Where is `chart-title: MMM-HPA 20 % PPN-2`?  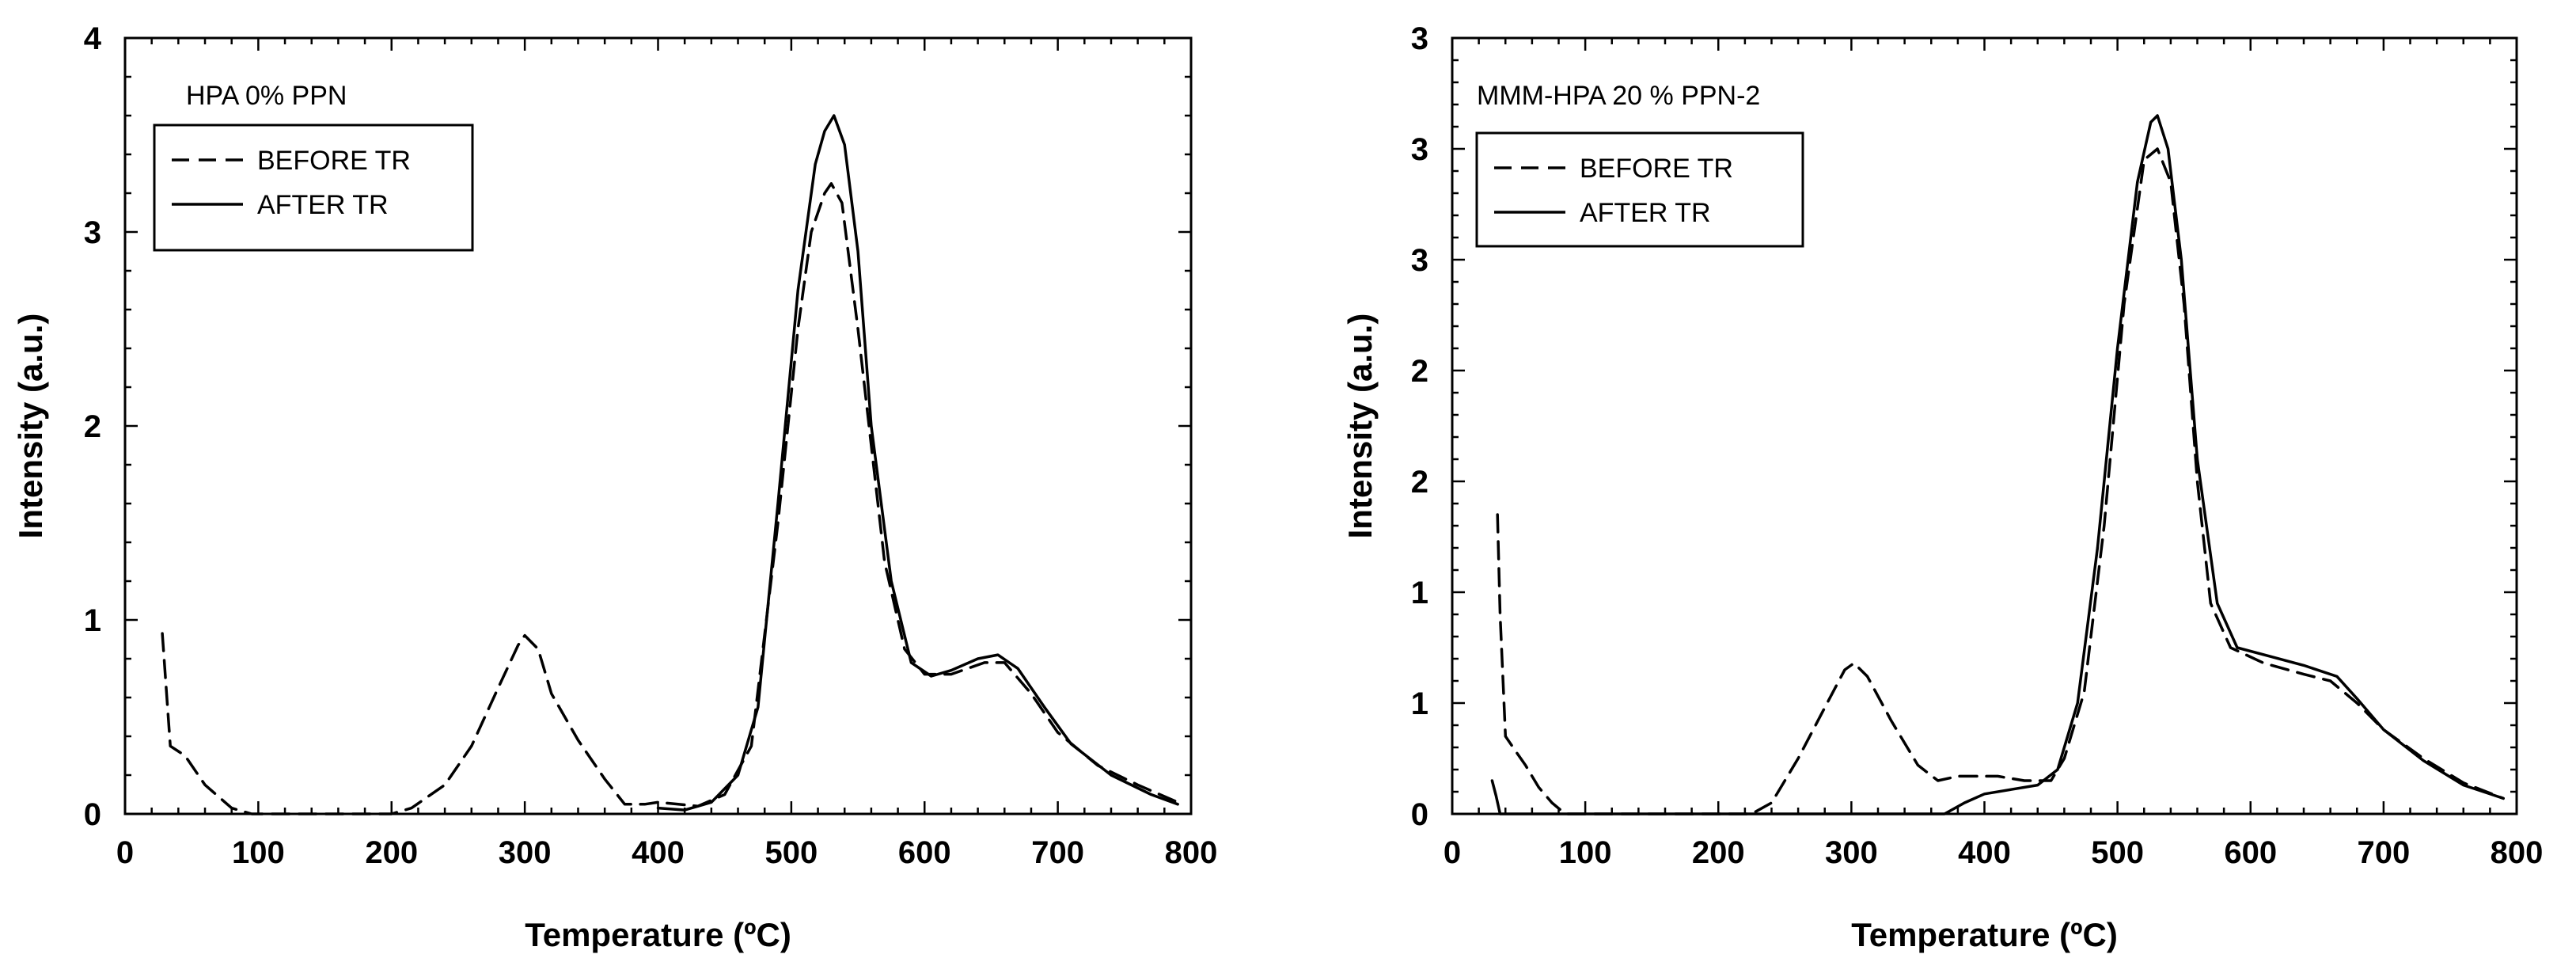
chart-title: MMM-HPA 20 % PPN-2 is located at coordinates (1618, 96).